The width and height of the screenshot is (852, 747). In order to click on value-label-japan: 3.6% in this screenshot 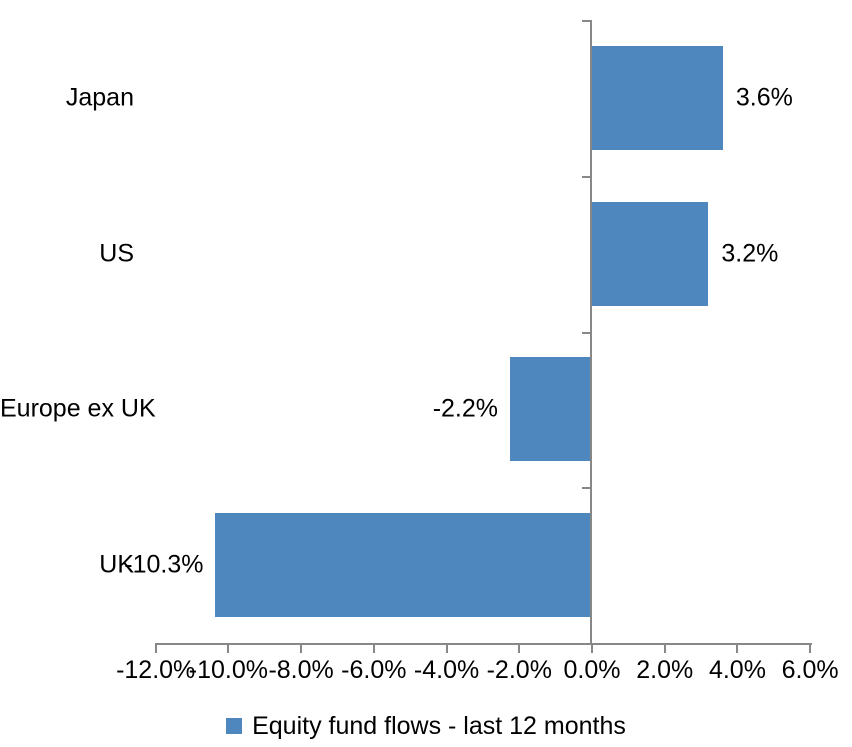, I will do `click(764, 97)`.